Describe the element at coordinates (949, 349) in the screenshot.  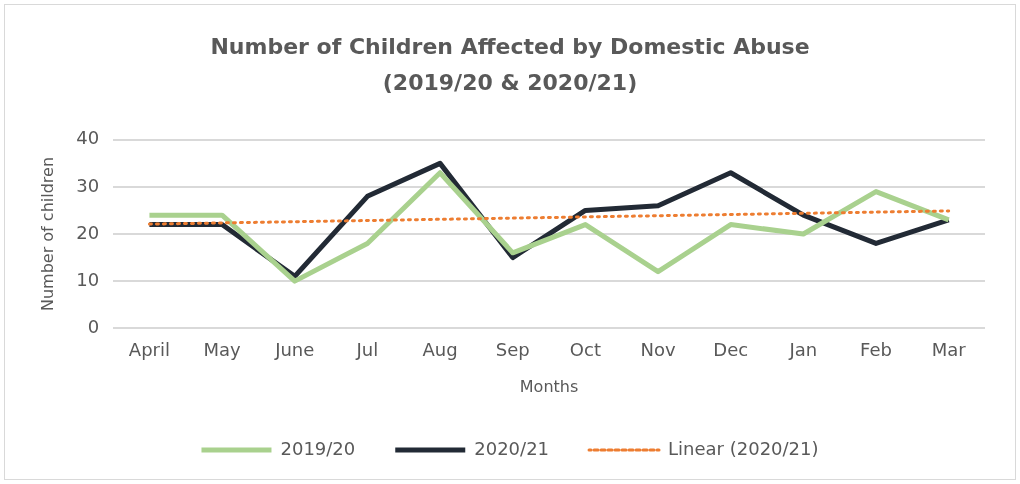
I see `x-tick-label: Mar` at that location.